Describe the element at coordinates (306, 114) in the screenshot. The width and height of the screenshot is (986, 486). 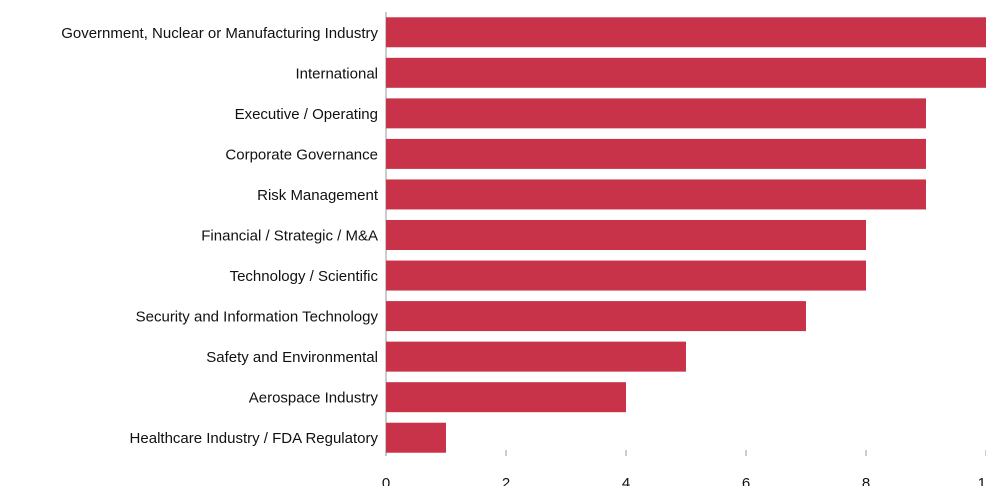
I see `y-tick-label: Executive / Operating` at that location.